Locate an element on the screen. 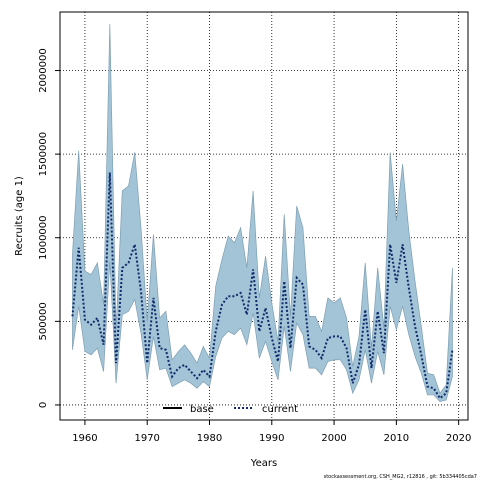 This screenshot has height=480, width=480. x-axis-title: Years is located at coordinates (263, 463).